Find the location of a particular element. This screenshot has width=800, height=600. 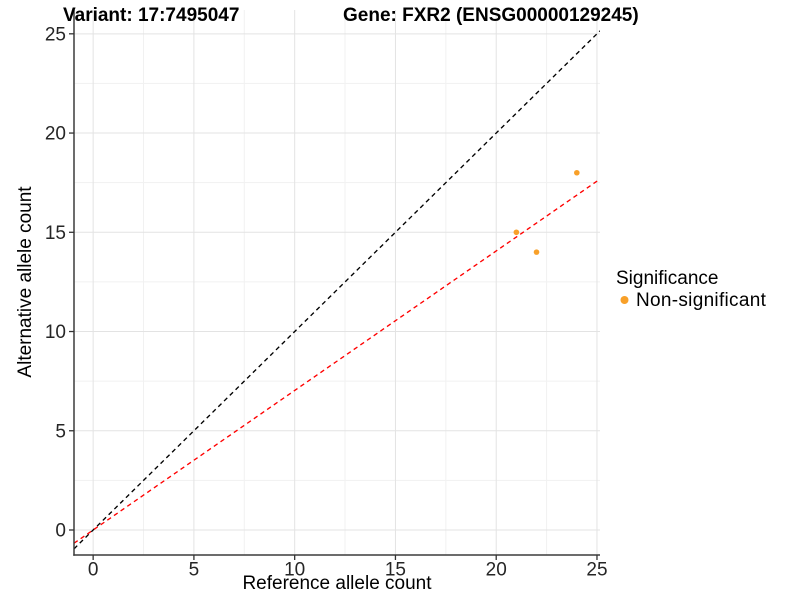

y-tick-labels: 0 5 10 15 20 25 is located at coordinates (55, 282).